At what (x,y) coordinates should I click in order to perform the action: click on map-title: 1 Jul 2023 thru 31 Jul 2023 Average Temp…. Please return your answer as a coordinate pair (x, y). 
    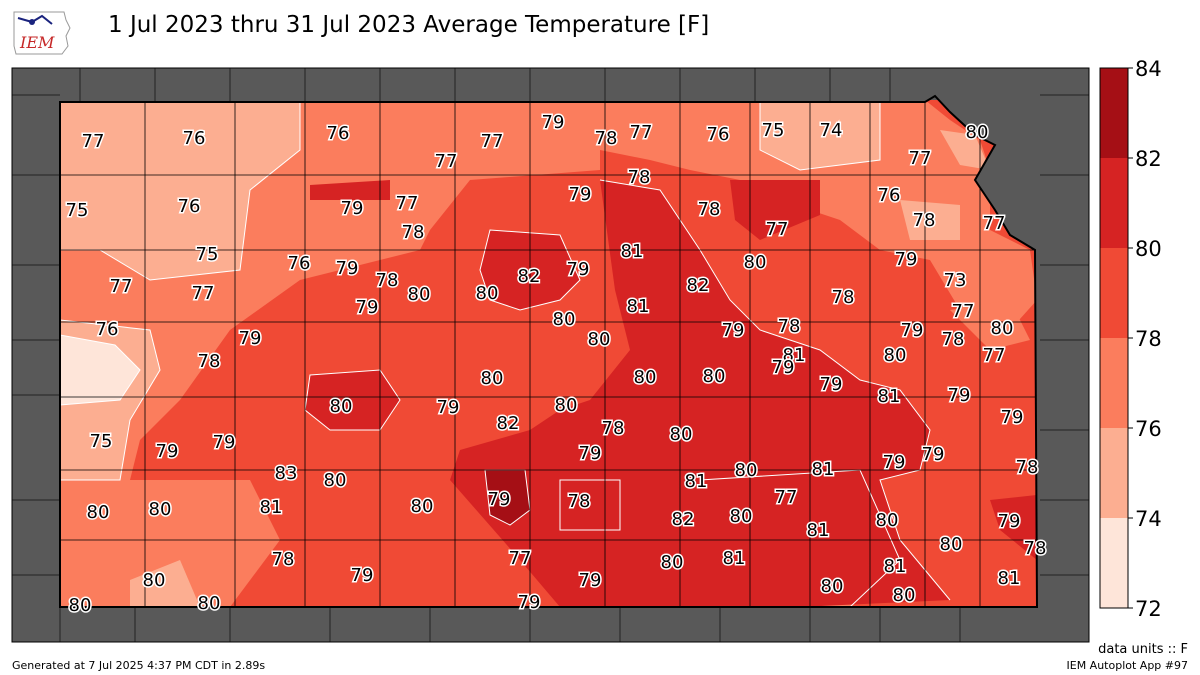
    Looking at the image, I should click on (409, 25).